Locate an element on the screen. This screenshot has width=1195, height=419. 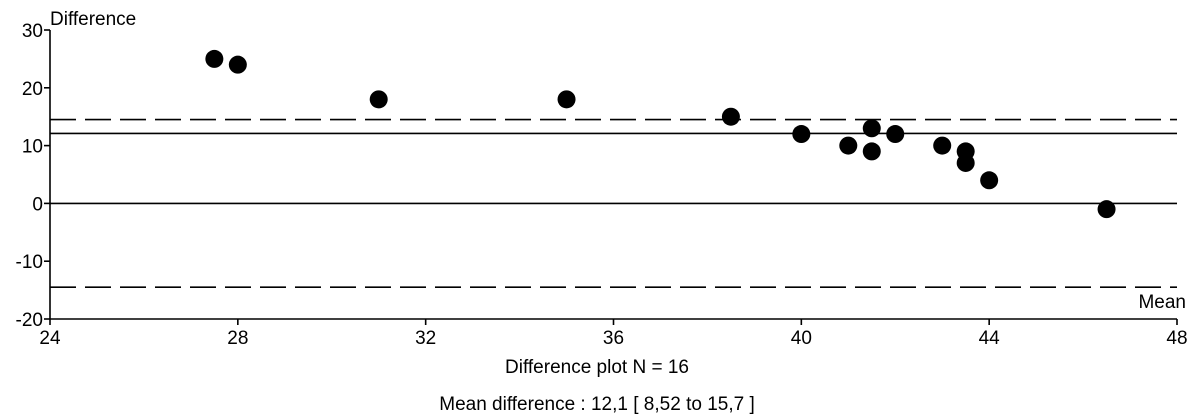
caption-n: Difference plot N = 16 is located at coordinates (597, 367).